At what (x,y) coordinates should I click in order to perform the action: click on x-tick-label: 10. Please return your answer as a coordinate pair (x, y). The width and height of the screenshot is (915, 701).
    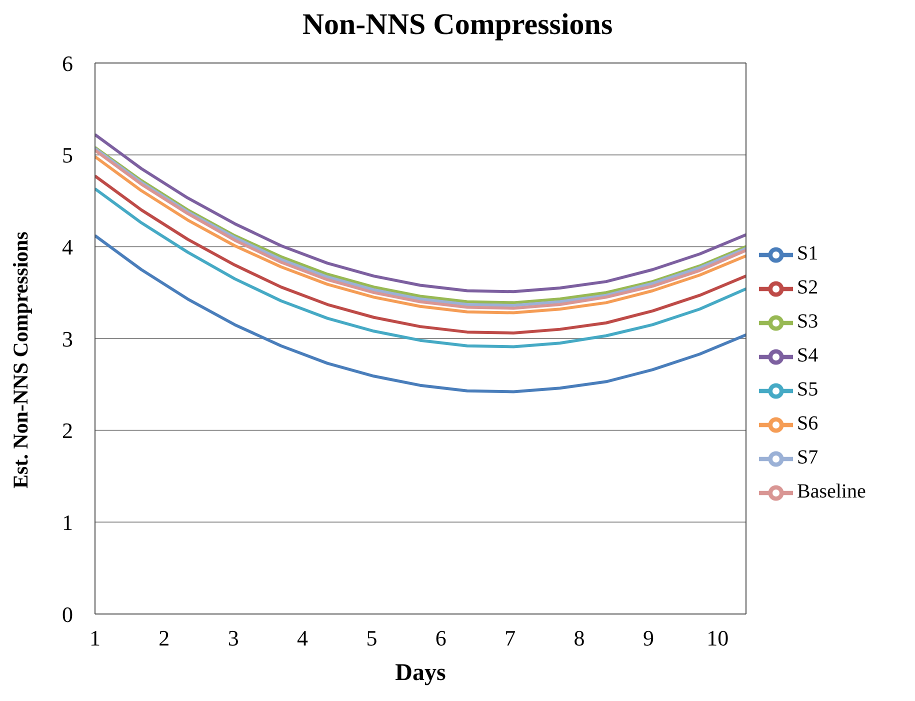
    Looking at the image, I should click on (717, 638).